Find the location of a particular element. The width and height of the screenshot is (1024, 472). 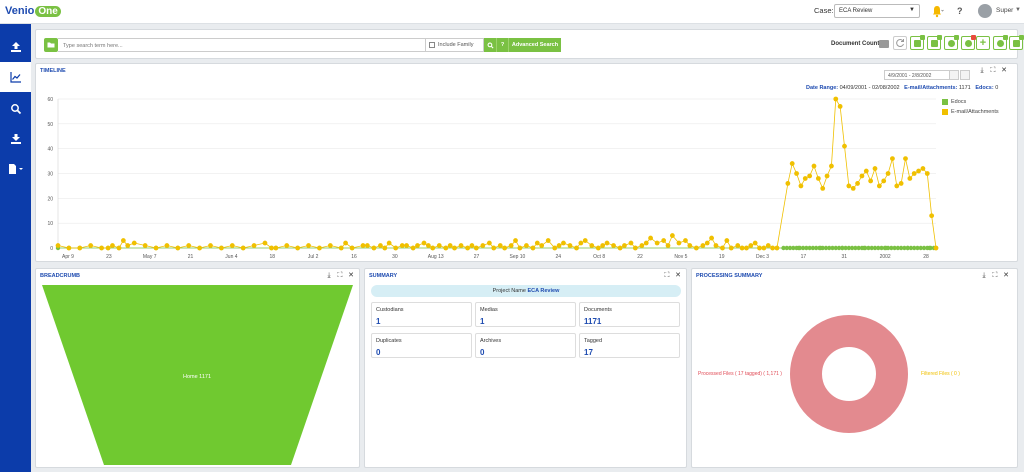

case-select: ECA Review ▼ is located at coordinates (877, 11).